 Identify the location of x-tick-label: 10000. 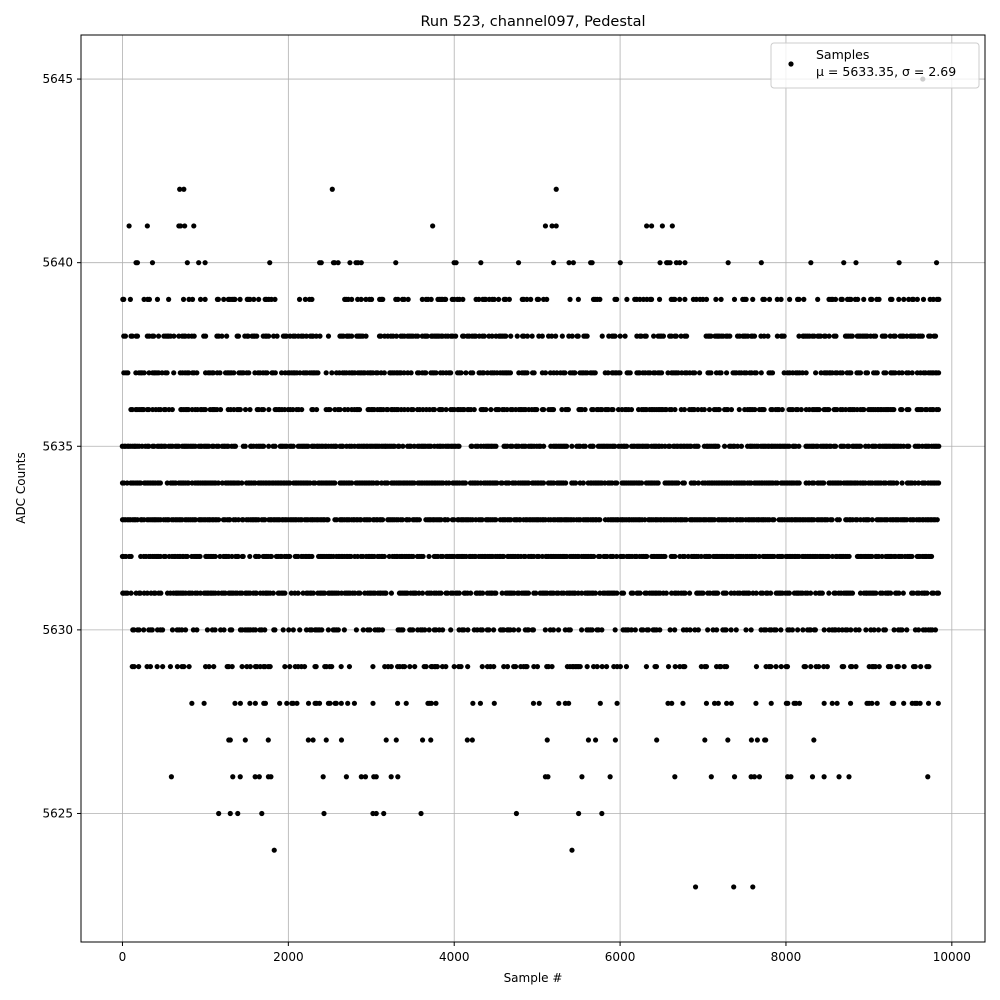
(952, 957).